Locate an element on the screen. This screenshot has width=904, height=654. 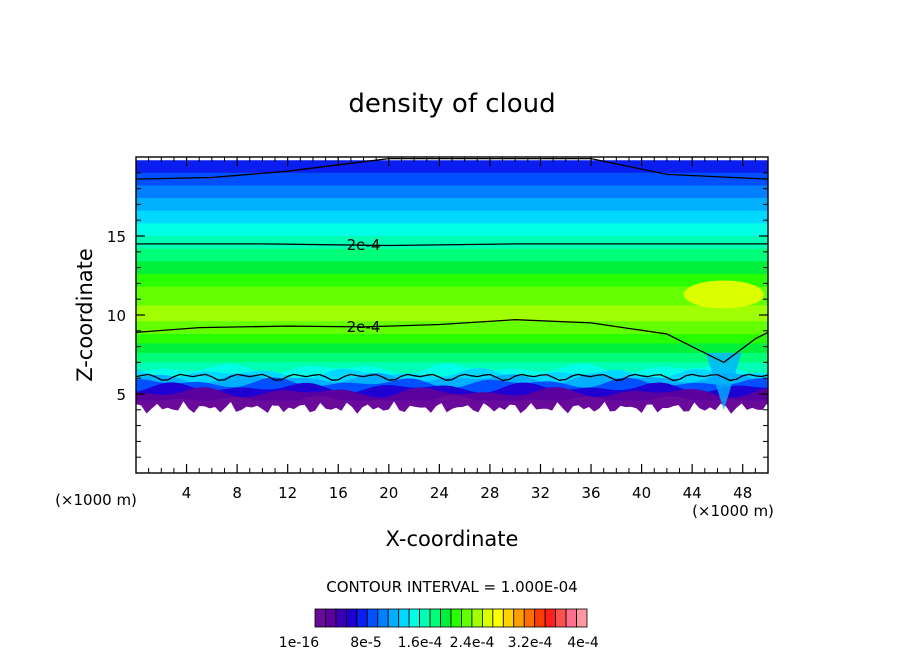
x-tick-label: 36 is located at coordinates (590, 493).